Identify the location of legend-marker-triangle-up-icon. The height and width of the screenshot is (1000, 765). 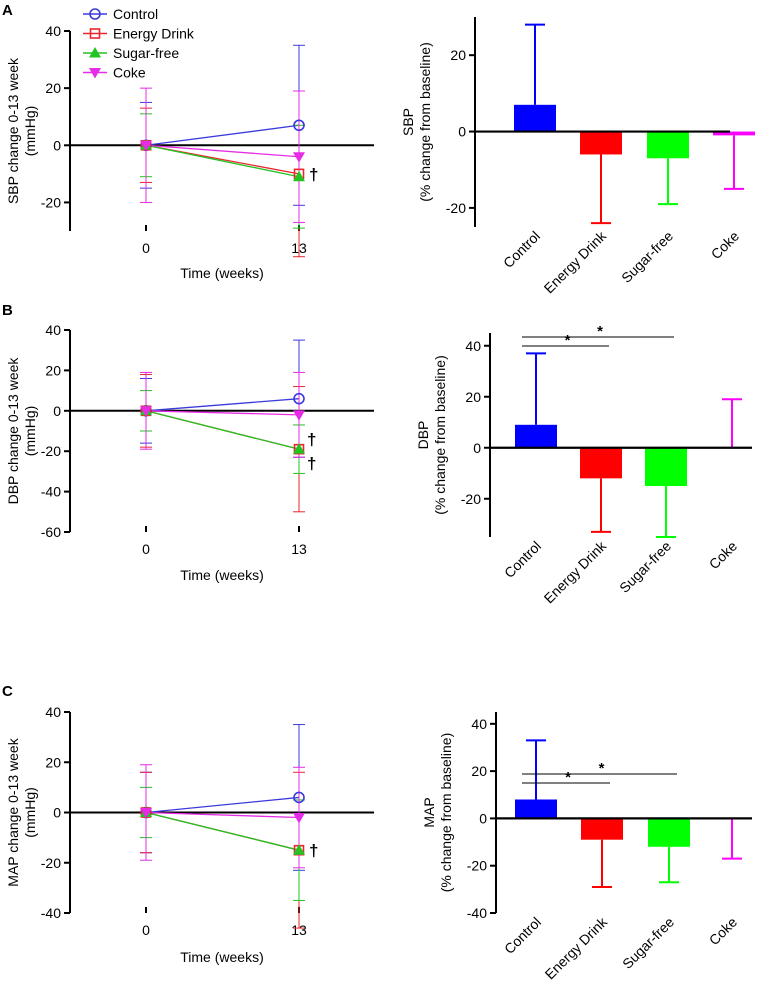
(95, 52).